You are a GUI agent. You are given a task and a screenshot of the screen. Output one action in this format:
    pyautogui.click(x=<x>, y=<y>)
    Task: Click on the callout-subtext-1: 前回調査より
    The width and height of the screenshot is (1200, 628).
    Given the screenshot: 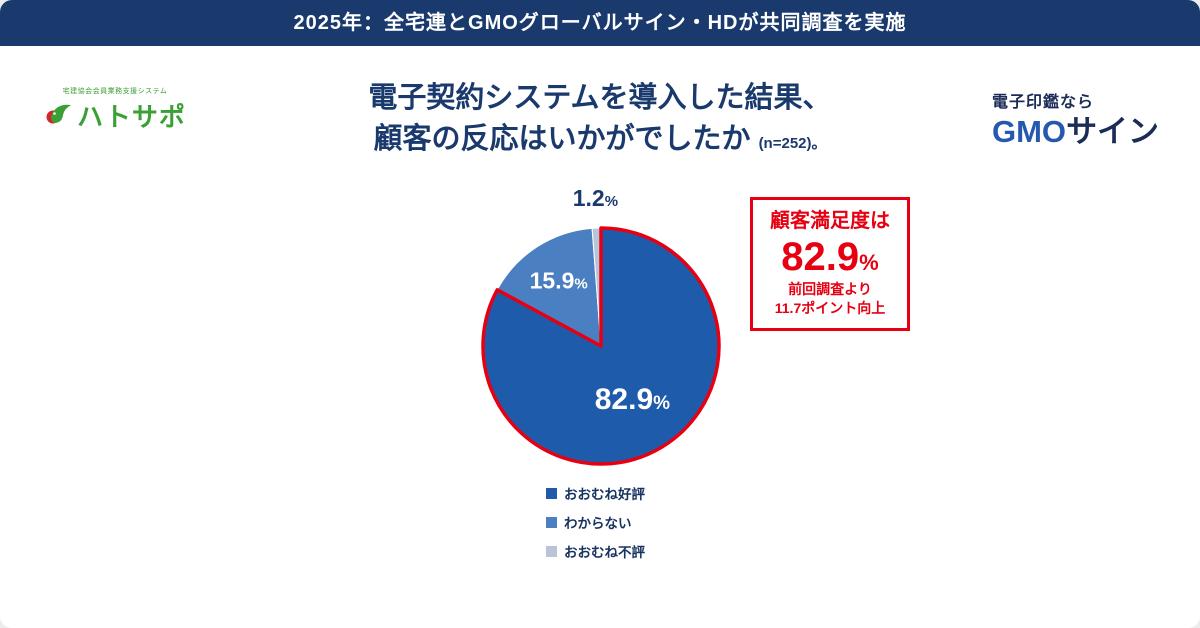 What is the action you would take?
    pyautogui.click(x=830, y=289)
    